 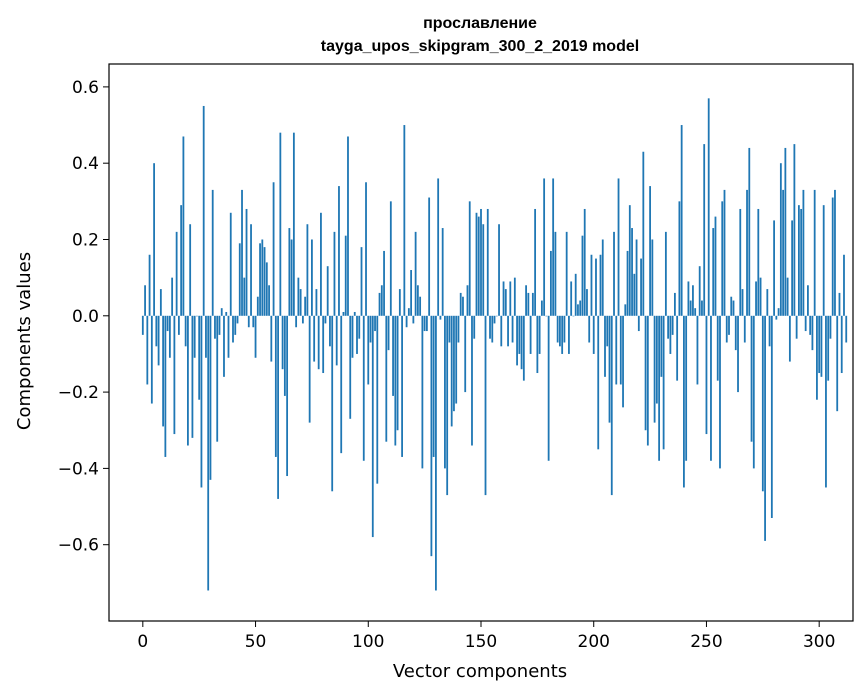 What do you see at coordinates (24, 341) in the screenshot?
I see `y-axis-label: Components values` at bounding box center [24, 341].